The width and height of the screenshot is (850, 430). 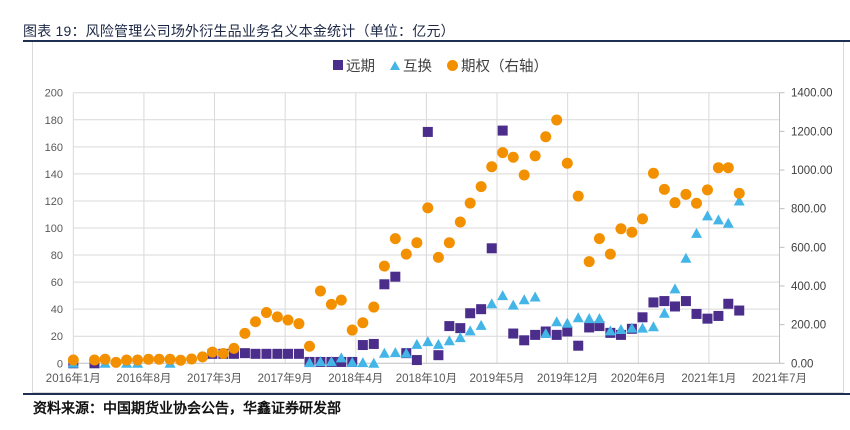 What do you see at coordinates (708, 378) in the screenshot?
I see `x-tick-label: 2021年1月` at bounding box center [708, 378].